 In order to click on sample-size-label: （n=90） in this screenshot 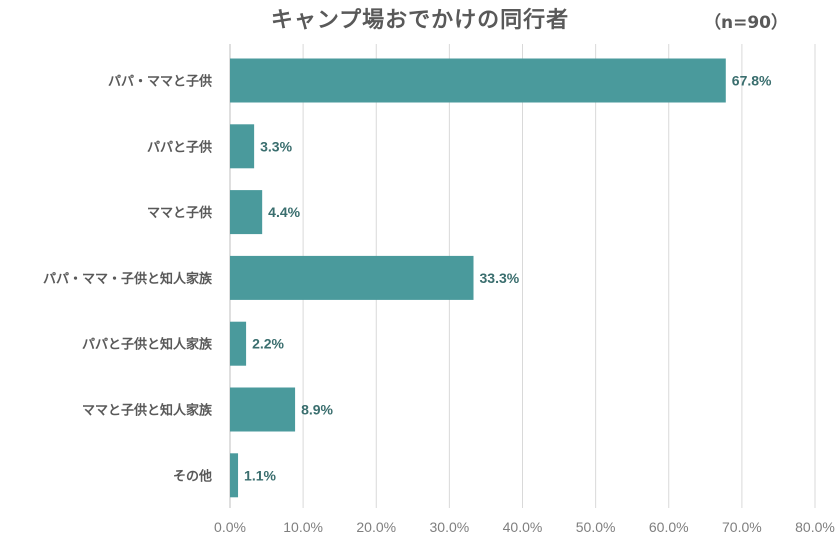, I will do `click(745, 23)`.